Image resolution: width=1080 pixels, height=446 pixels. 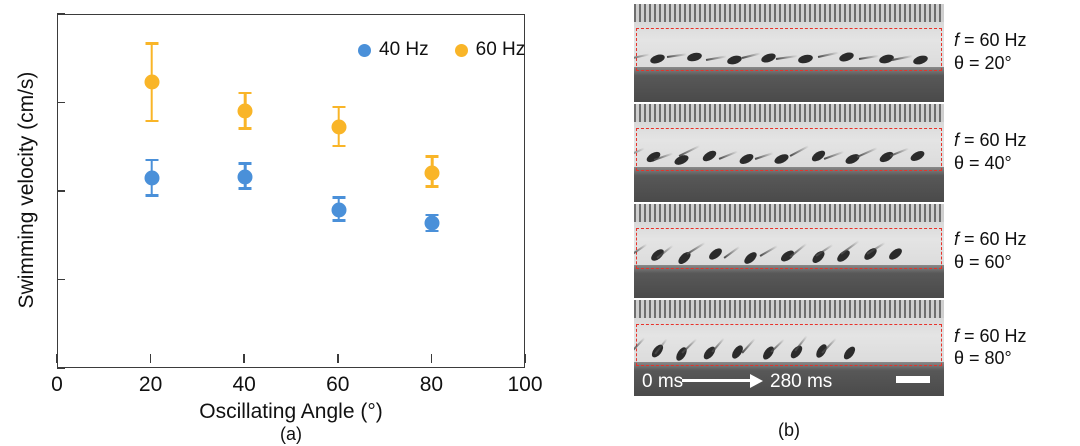 I want to click on legend-item-40hz: 40 Hz, so click(x=393, y=50).